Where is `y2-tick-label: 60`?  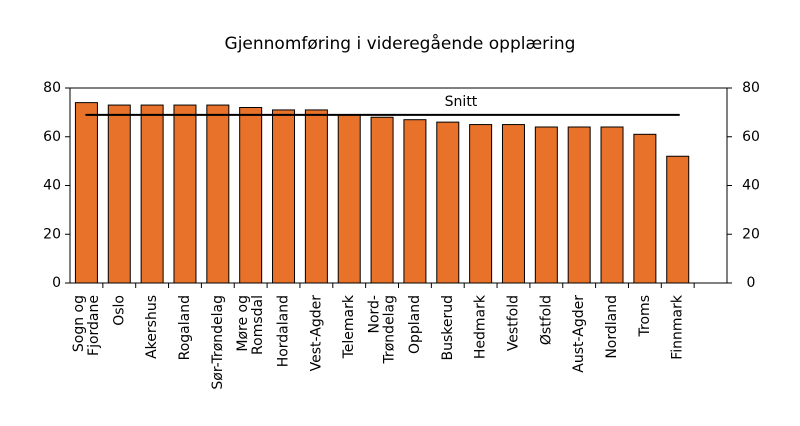 y2-tick-label: 60 is located at coordinates (751, 137).